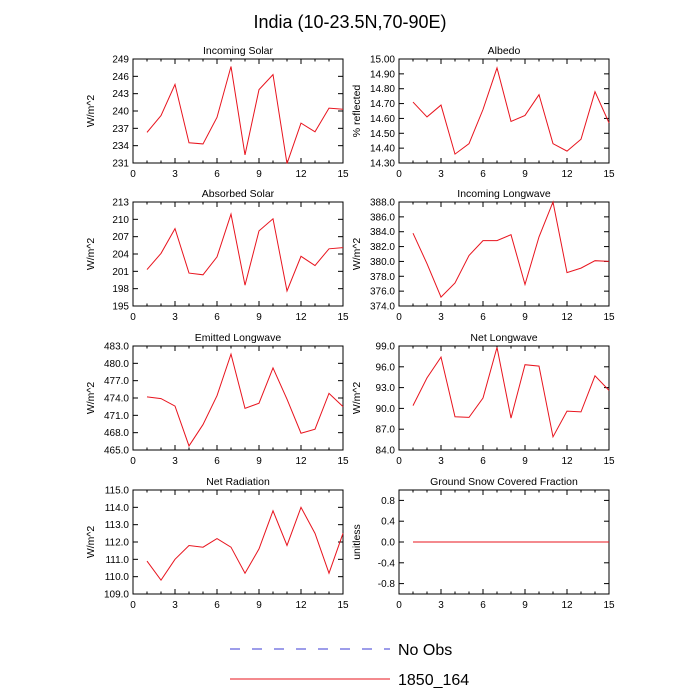  I want to click on y-tick-label: 14.60, so click(382, 119).